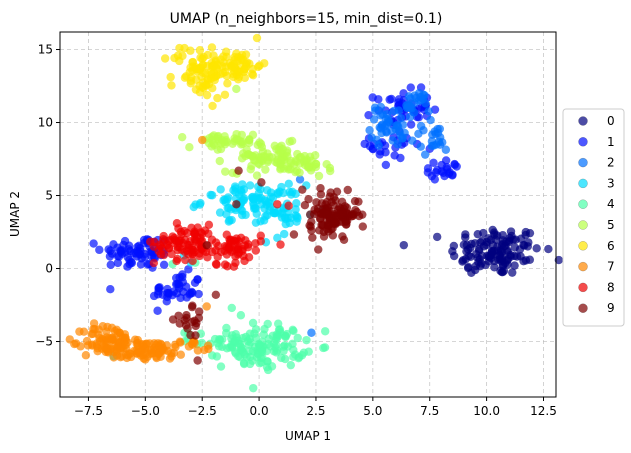 This screenshot has height=453, width=631. I want to click on legend: 0 1 2 3 4 5 6 7 8 9, so click(593, 217).